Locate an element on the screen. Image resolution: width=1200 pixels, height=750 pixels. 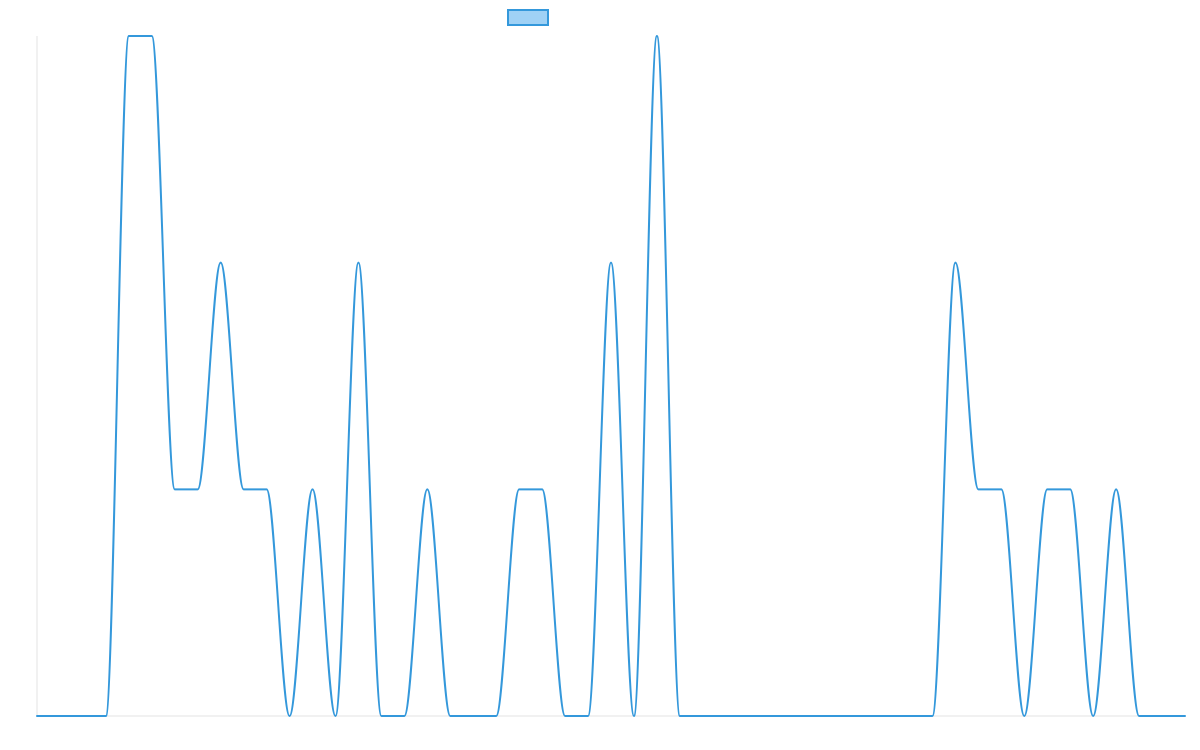
legend-swatch is located at coordinates (528, 17).